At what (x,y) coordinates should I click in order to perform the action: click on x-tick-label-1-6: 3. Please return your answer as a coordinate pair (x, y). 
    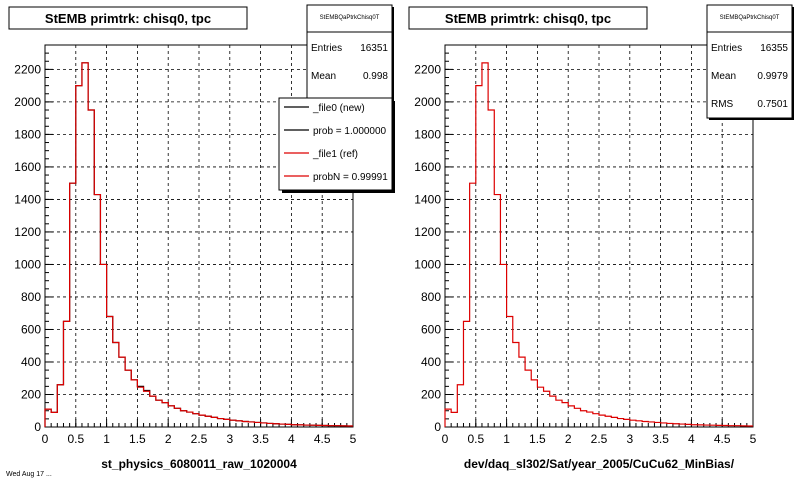
    Looking at the image, I should click on (629, 439).